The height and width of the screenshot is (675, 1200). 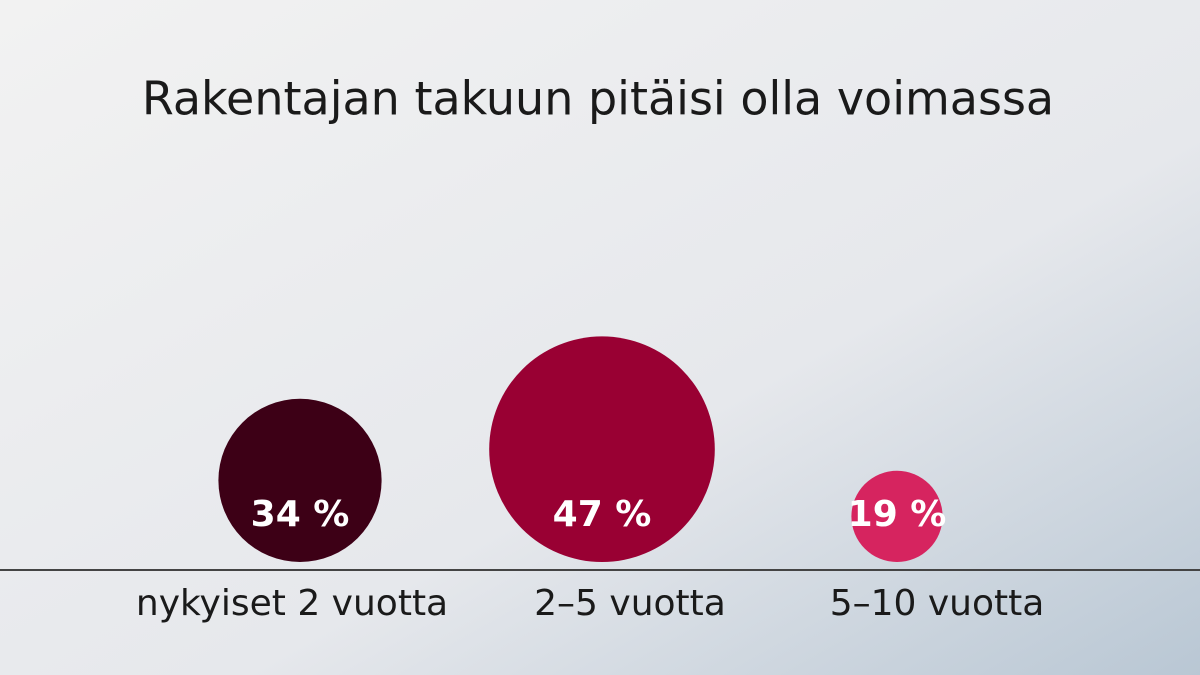 What do you see at coordinates (937, 603) in the screenshot?
I see `category-label: 5–10 vuotta` at bounding box center [937, 603].